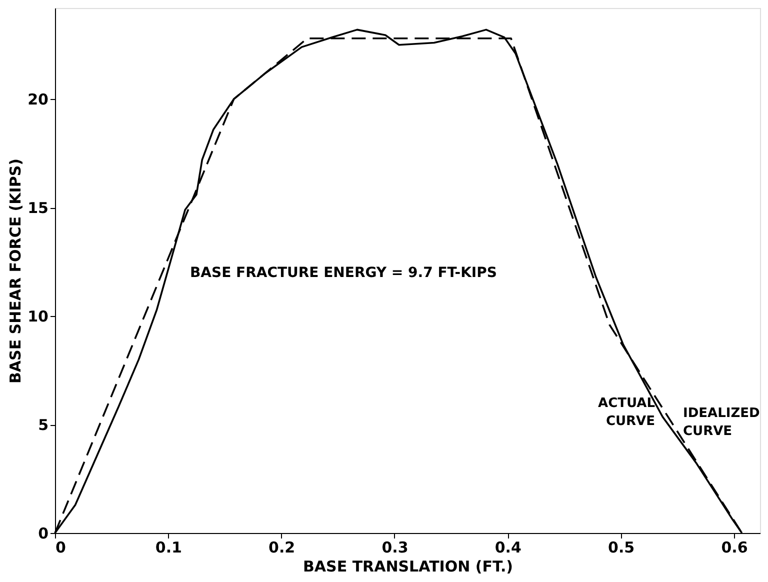 This screenshot has width=768, height=582. Describe the element at coordinates (61, 547) in the screenshot. I see `x-tick-label: 0` at that location.